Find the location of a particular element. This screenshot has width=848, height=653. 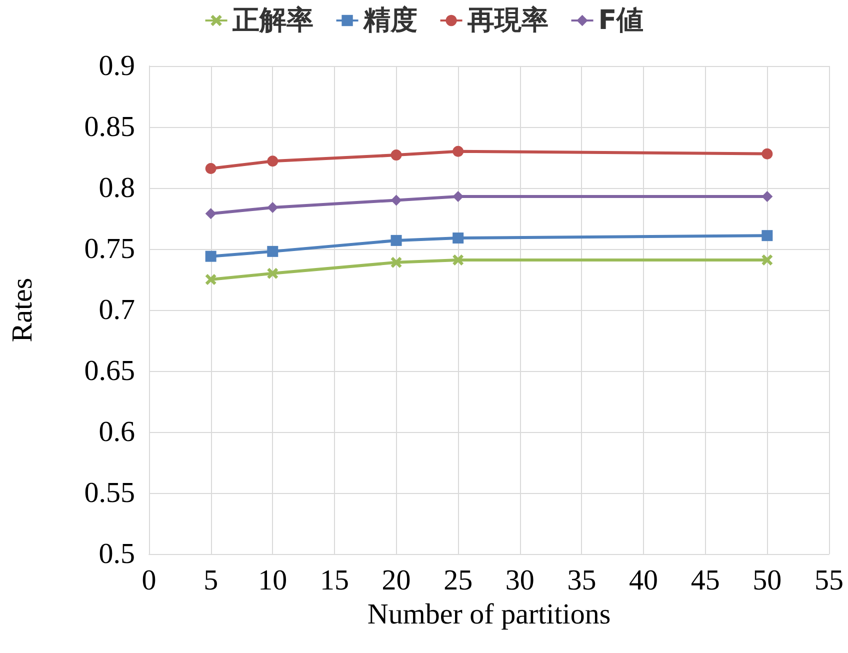

y-tick-label: 0.55 is located at coordinates (109, 493).